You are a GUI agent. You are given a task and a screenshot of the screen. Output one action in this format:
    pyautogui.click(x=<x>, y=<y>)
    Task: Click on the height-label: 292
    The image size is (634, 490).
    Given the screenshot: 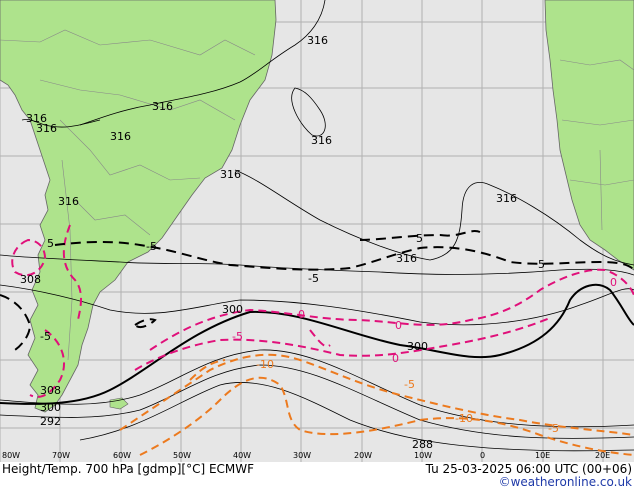 What is the action you would take?
    pyautogui.click(x=50, y=421)
    